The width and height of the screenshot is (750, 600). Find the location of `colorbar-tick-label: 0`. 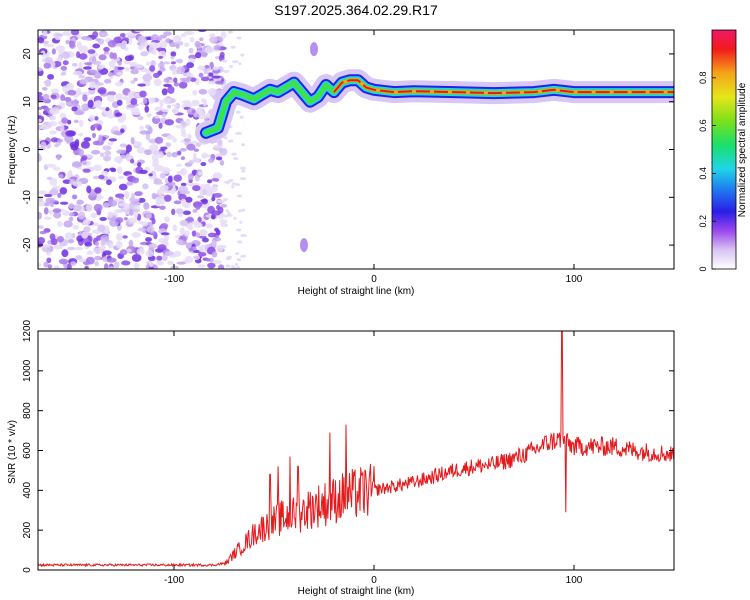

colorbar-tick-label: 0 is located at coordinates (703, 268).